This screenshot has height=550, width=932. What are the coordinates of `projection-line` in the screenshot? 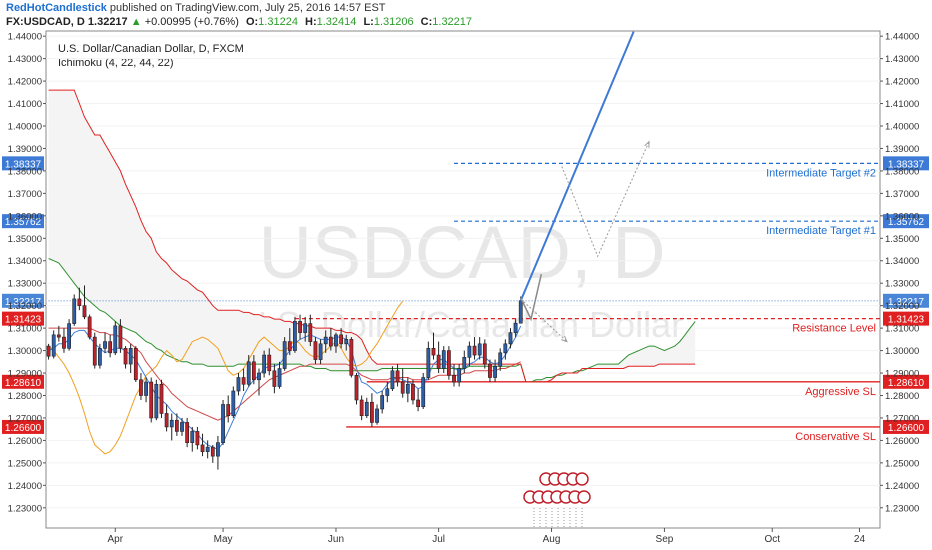 It's located at (577, 166).